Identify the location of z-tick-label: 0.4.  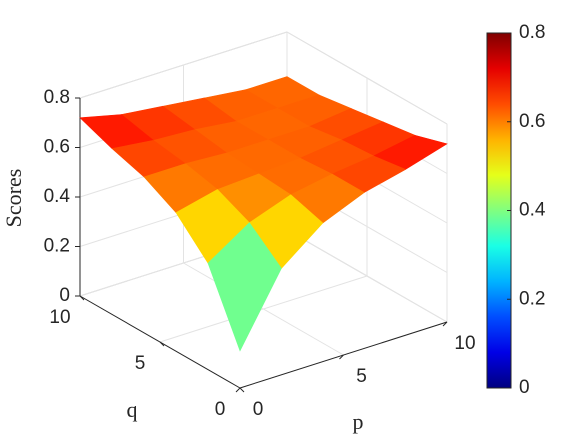
(57, 196).